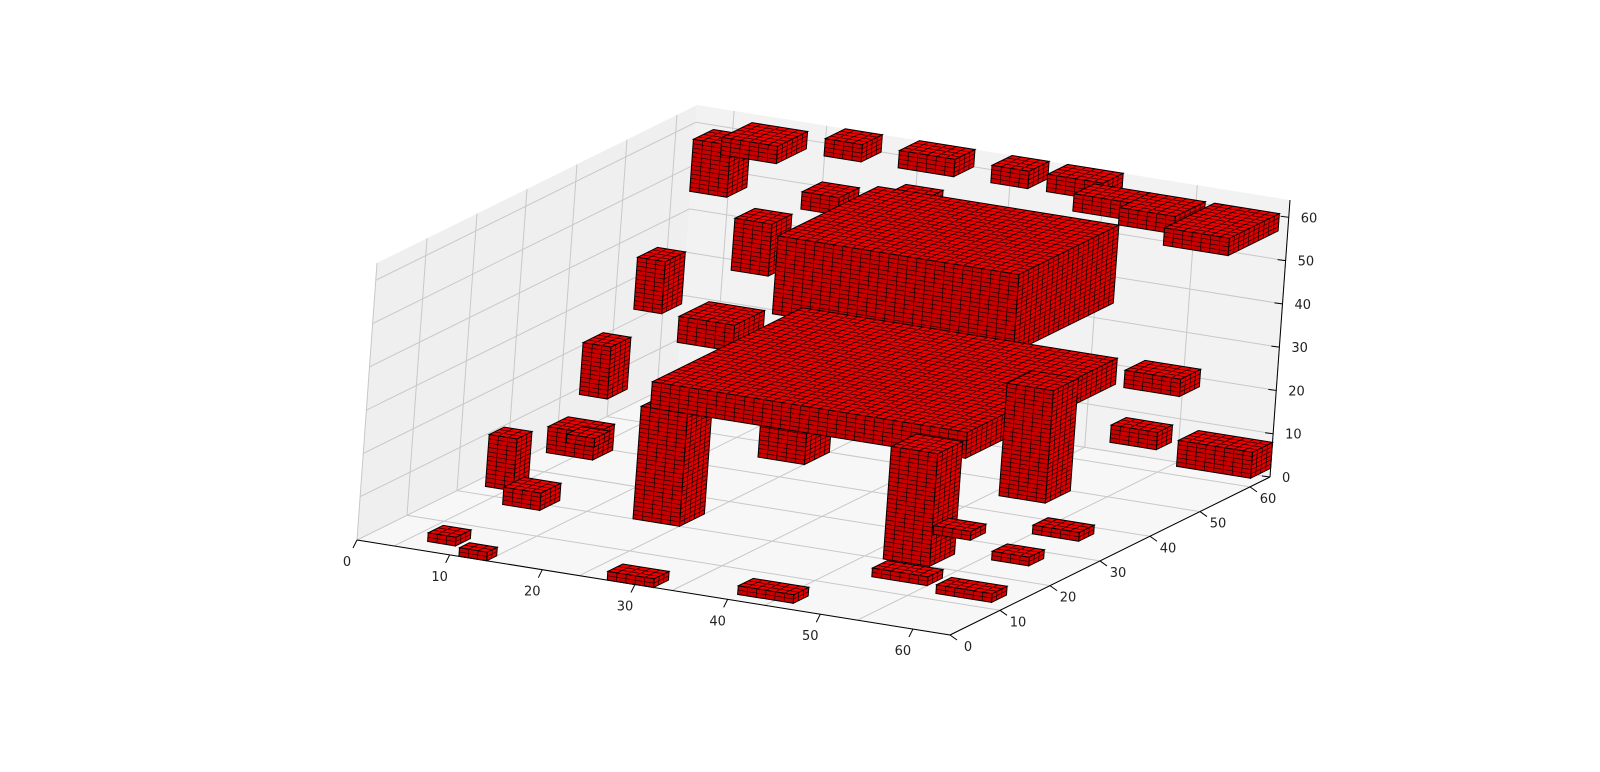 The height and width of the screenshot is (772, 1600). Describe the element at coordinates (726, 603) in the screenshot. I see `x-tick-mark` at that location.